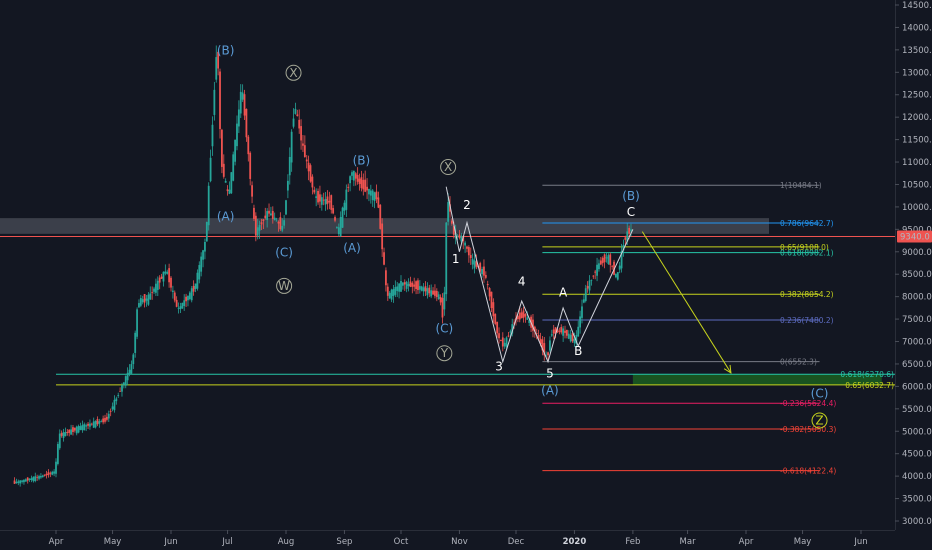 Image resolution: width=932 pixels, height=550 pixels. Describe the element at coordinates (917, 73) in the screenshot. I see `y-tick-label: 13000.0` at that location.